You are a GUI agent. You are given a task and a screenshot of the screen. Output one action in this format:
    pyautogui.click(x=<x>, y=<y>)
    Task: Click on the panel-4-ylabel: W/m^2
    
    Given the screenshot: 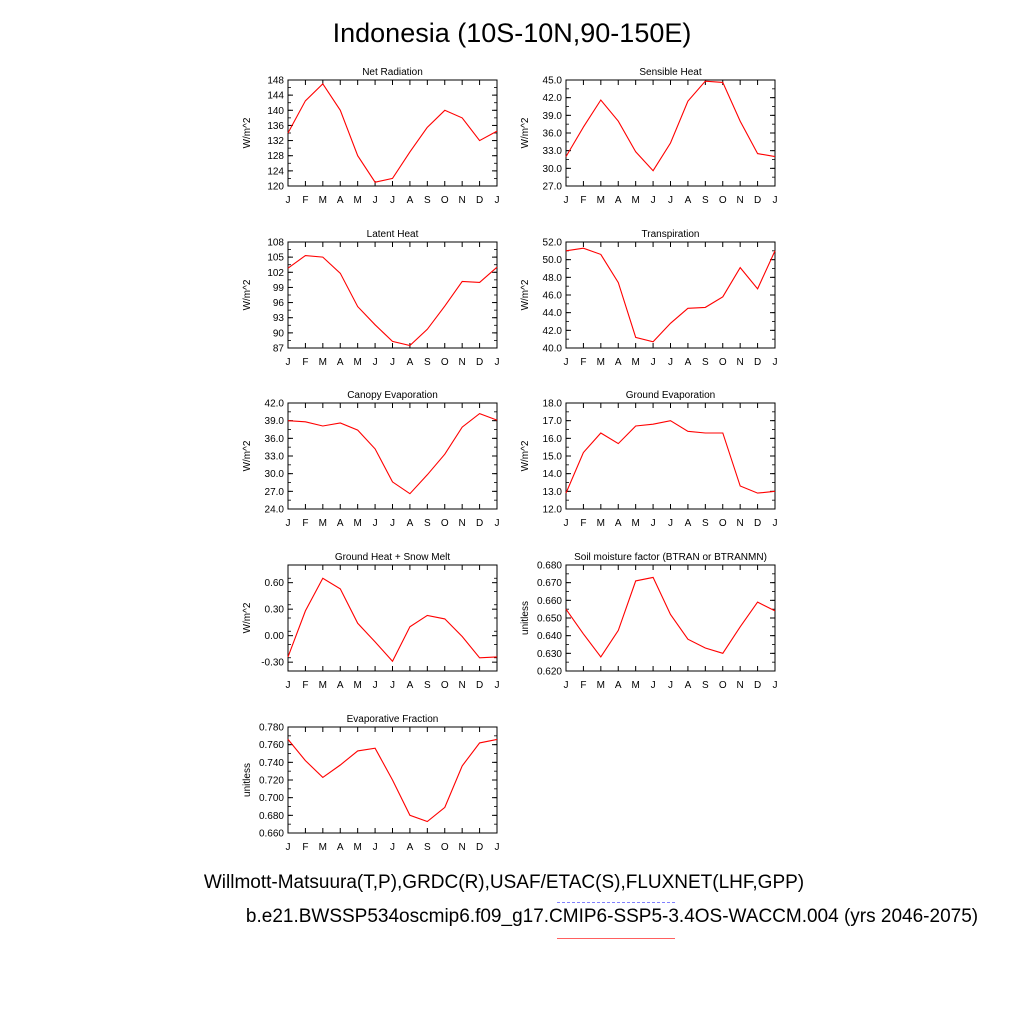 What is the action you would take?
    pyautogui.click(x=525, y=294)
    